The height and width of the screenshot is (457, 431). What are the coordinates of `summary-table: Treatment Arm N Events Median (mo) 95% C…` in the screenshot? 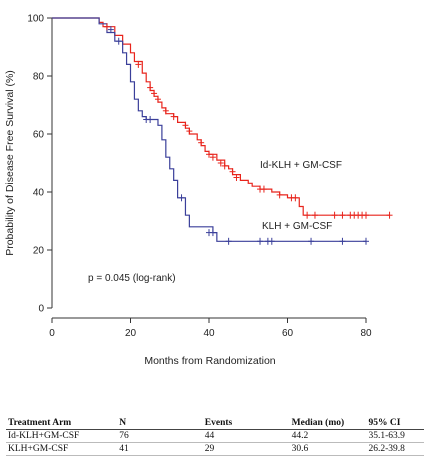 It's located at (215, 436).